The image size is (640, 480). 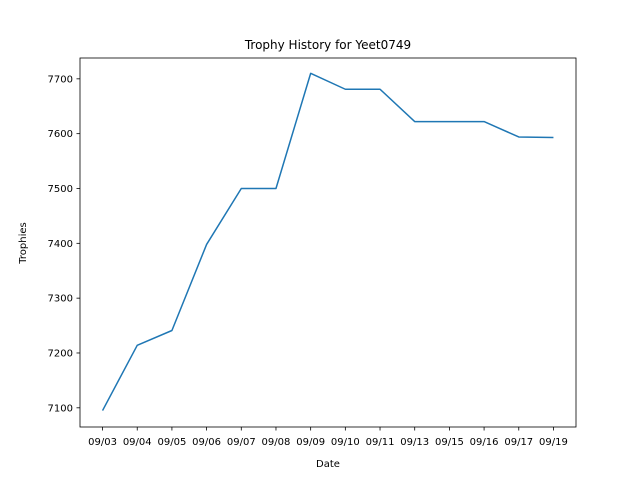 What do you see at coordinates (310, 442) in the screenshot?
I see `x-tick-label: 09/09` at bounding box center [310, 442].